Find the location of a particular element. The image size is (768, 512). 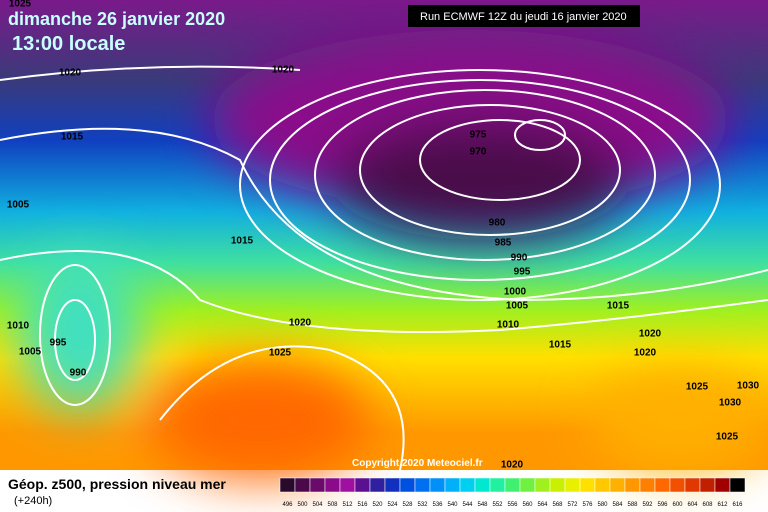

colorbar-label: 532 is located at coordinates (422, 505).